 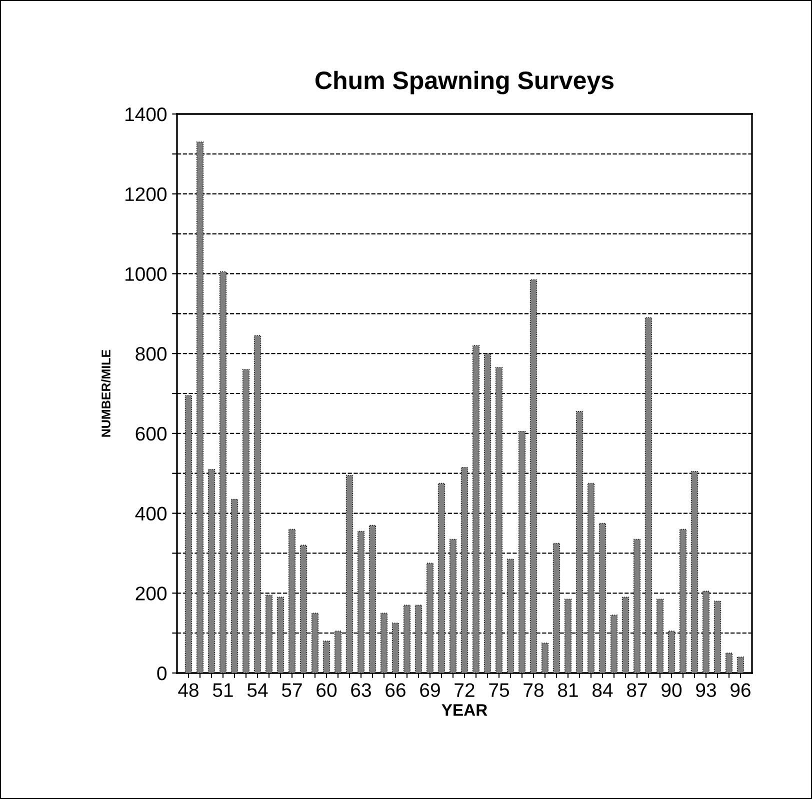 What do you see at coordinates (430, 690) in the screenshot?
I see `x-tick-label: 69` at bounding box center [430, 690].